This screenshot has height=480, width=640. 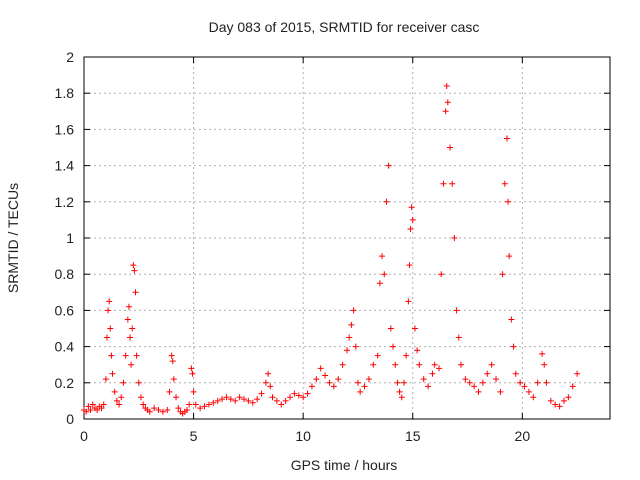 I want to click on y-tick-label: 0.4, so click(x=65, y=347).